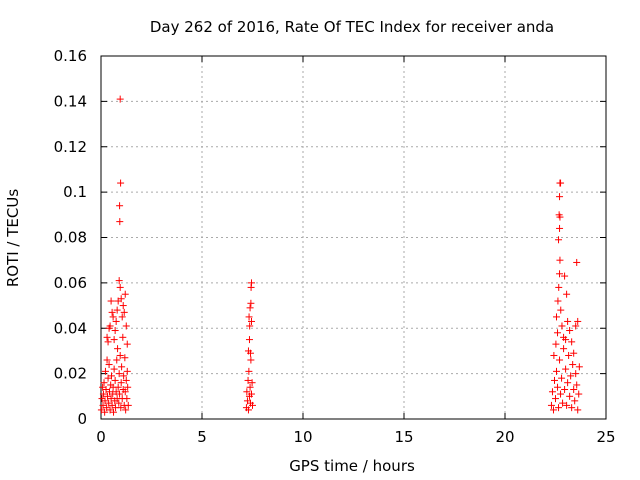  I want to click on x-tick-label: 25, so click(605, 437).